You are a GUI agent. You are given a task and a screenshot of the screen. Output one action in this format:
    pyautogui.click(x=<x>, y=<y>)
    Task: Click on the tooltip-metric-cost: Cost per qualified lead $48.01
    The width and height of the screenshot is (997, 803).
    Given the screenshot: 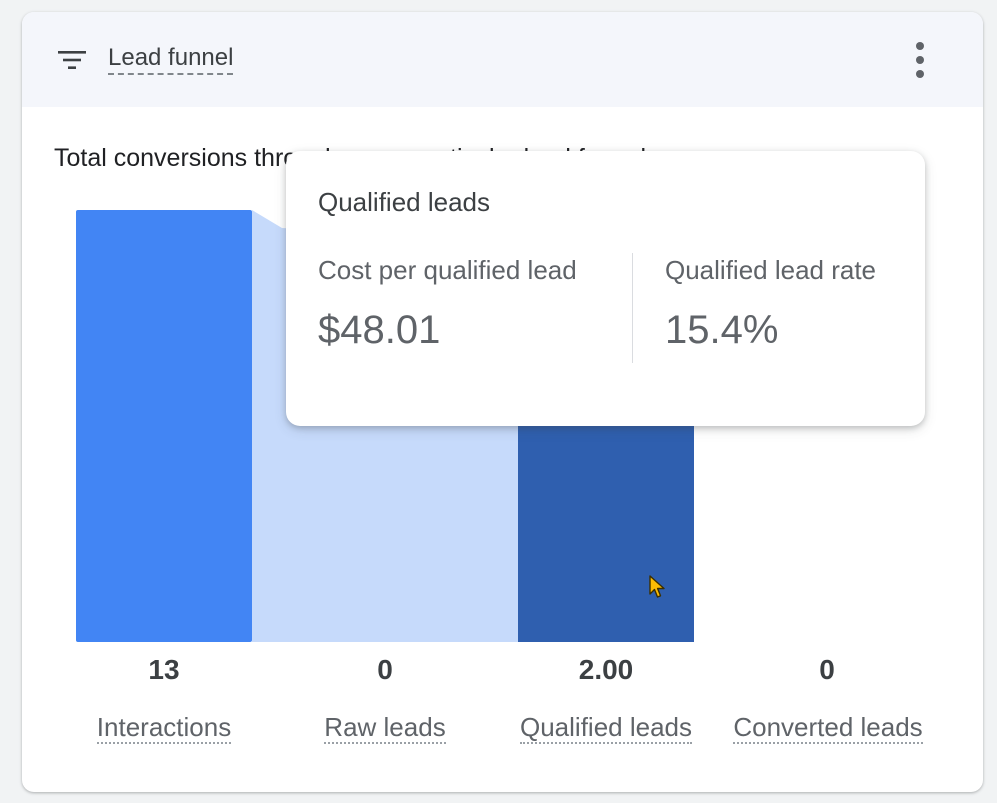 What is the action you would take?
    pyautogui.click(x=447, y=304)
    